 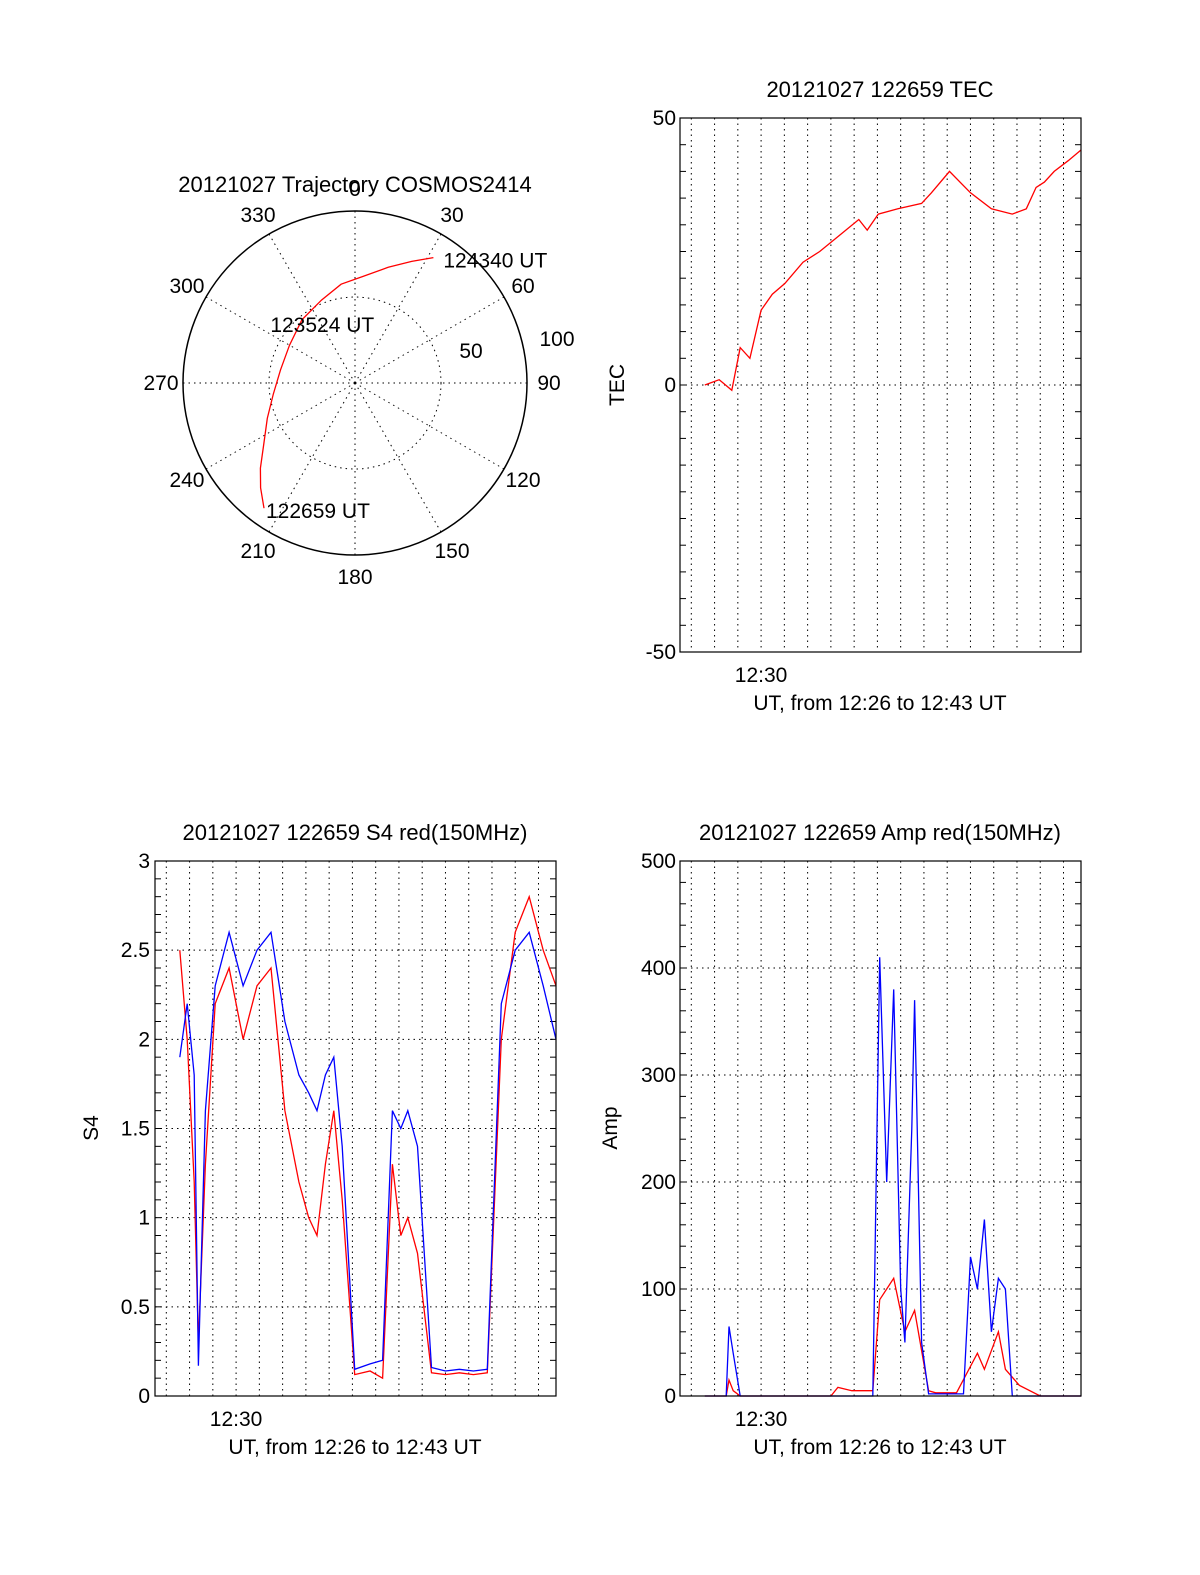 I want to click on y-tick-label: 2, so click(x=144, y=1039).